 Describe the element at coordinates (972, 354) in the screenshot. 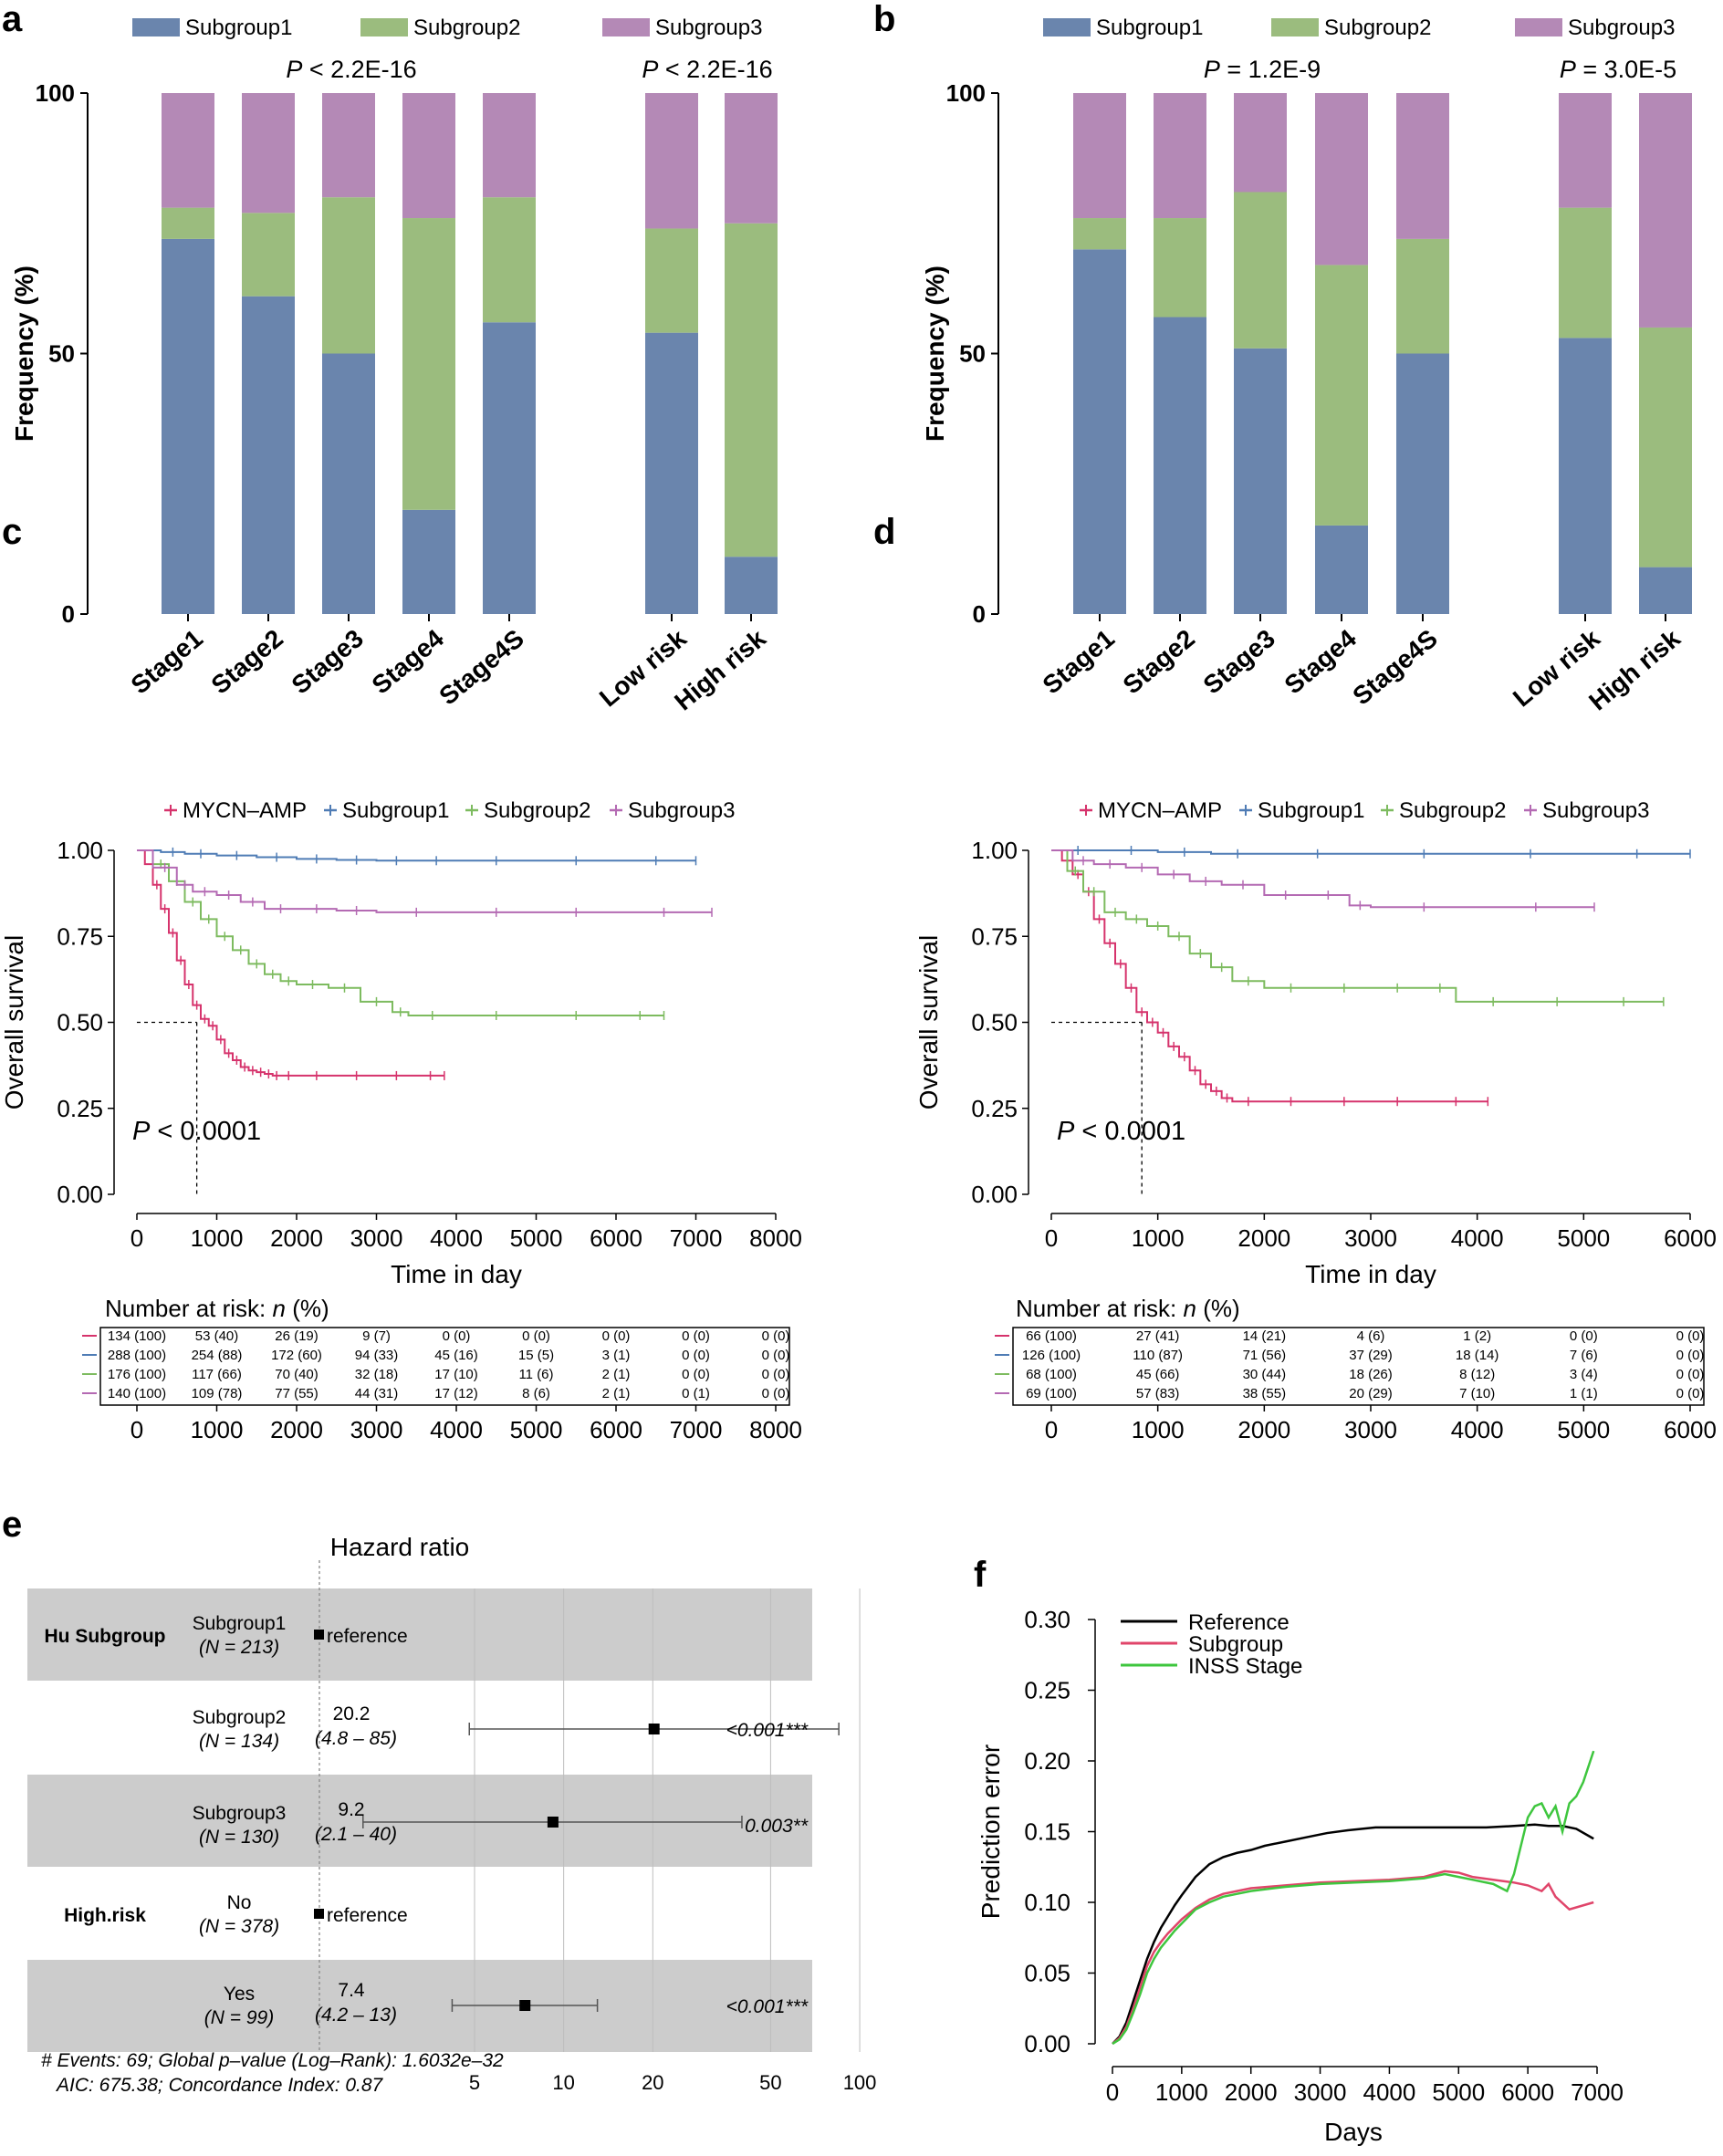

I see `y-tick-label: 50` at that location.